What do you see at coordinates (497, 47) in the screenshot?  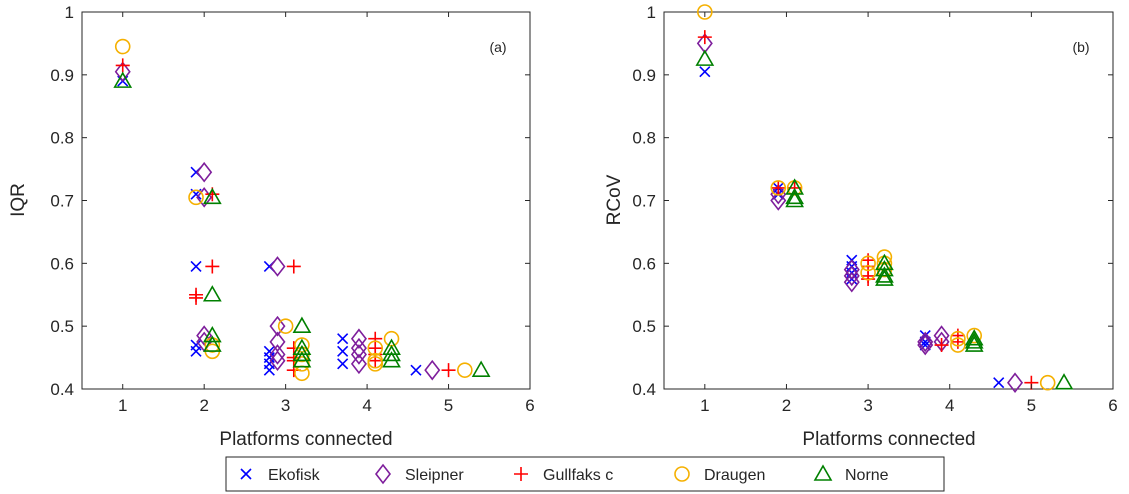 I see `panel-a-tag: (a)` at bounding box center [497, 47].